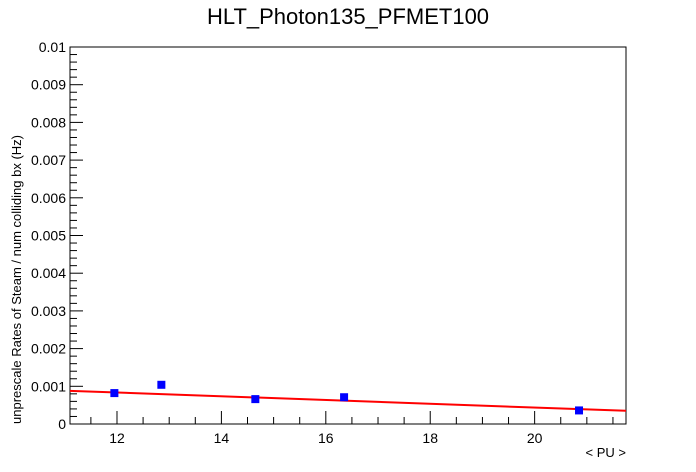 This screenshot has height=472, width=696. Describe the element at coordinates (62, 424) in the screenshot. I see `y-tick-label: 0` at that location.